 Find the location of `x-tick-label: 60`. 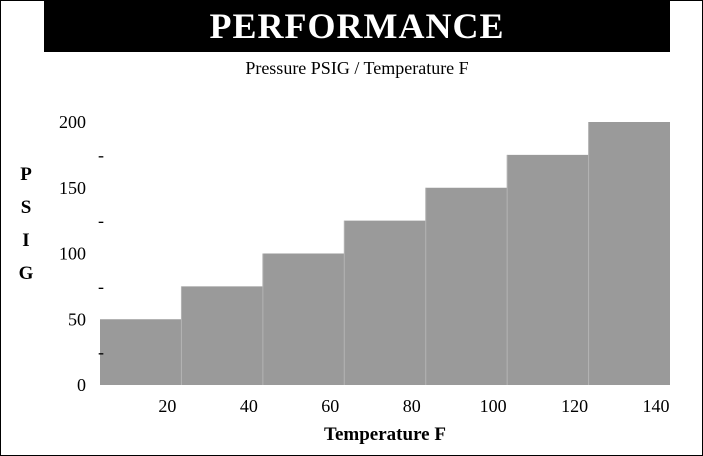

x-tick-label: 60 is located at coordinates (330, 406).